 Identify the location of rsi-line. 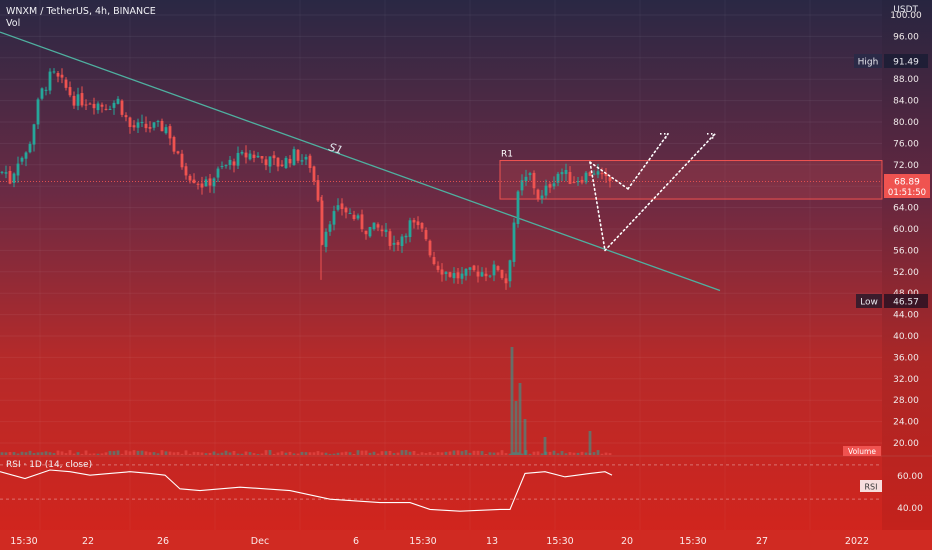
(306, 490).